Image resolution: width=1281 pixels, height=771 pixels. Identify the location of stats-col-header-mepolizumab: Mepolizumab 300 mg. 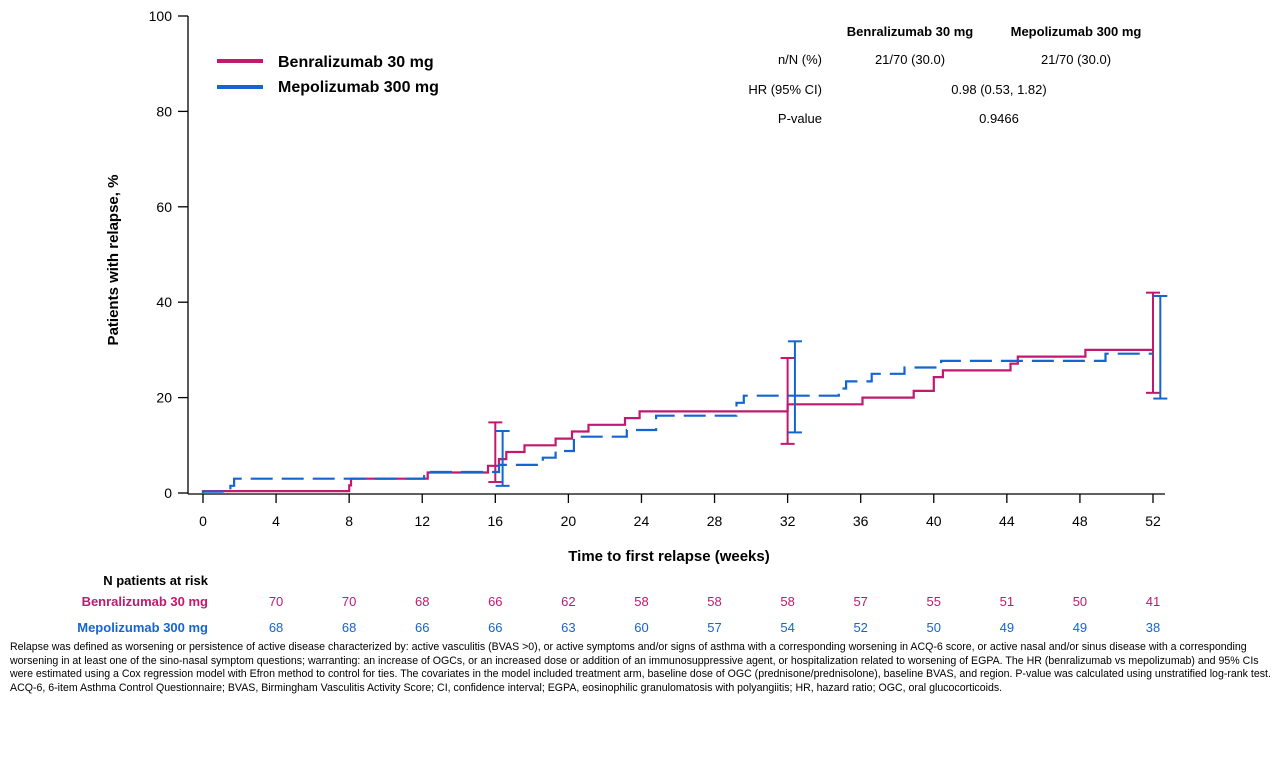
(1076, 31).